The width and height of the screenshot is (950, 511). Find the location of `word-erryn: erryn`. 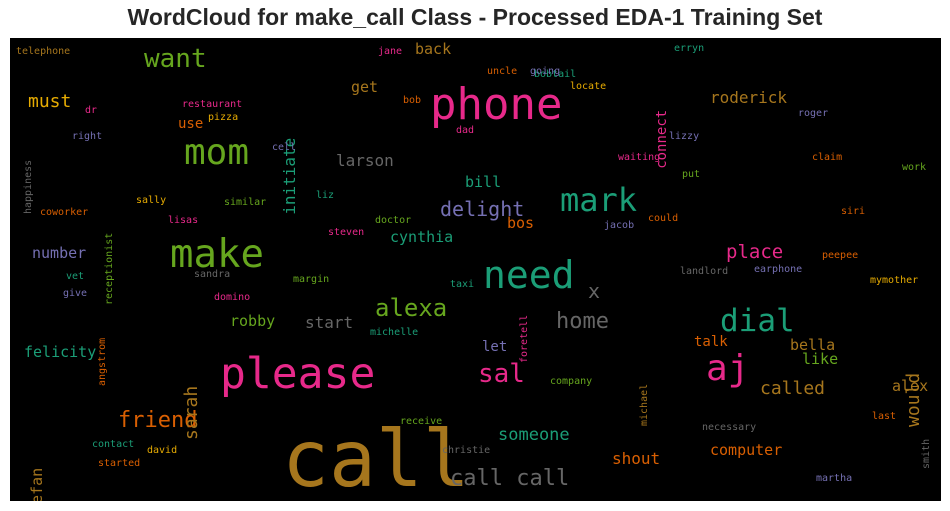

word-erryn: erryn is located at coordinates (689, 48).